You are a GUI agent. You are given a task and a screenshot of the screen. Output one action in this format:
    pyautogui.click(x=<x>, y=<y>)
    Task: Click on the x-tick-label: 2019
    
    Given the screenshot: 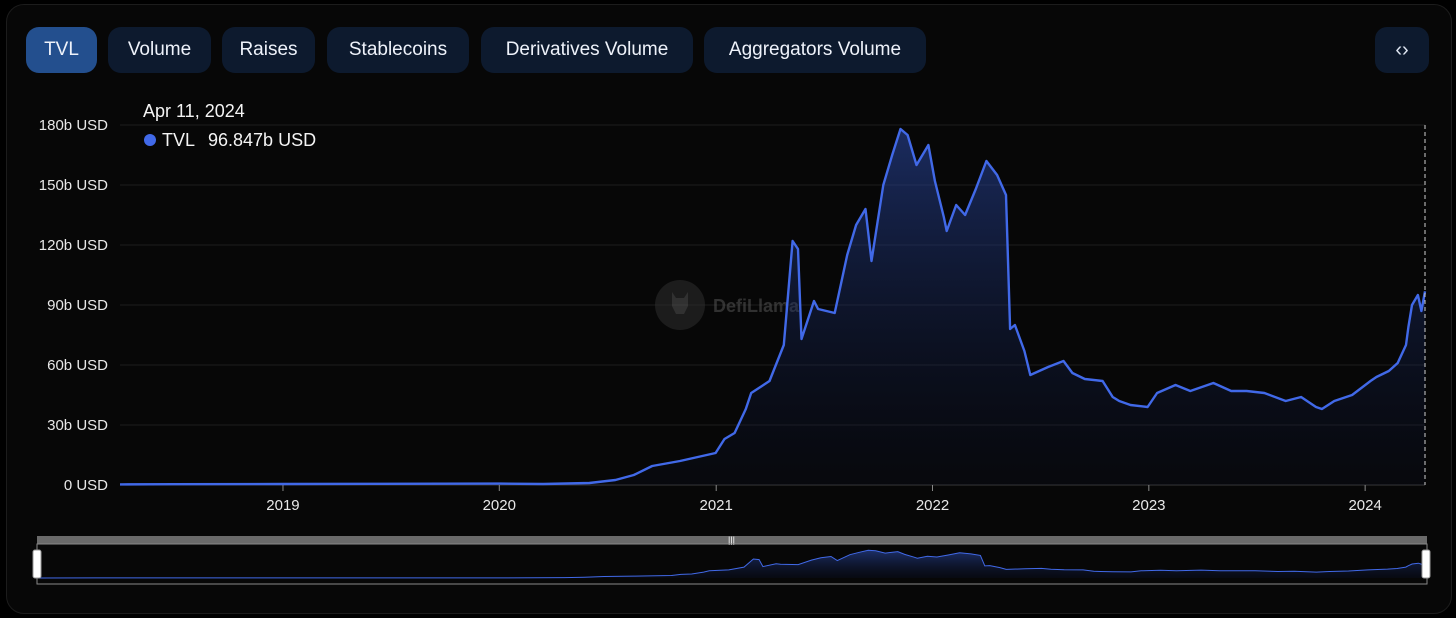 What is the action you would take?
    pyautogui.click(x=282, y=505)
    